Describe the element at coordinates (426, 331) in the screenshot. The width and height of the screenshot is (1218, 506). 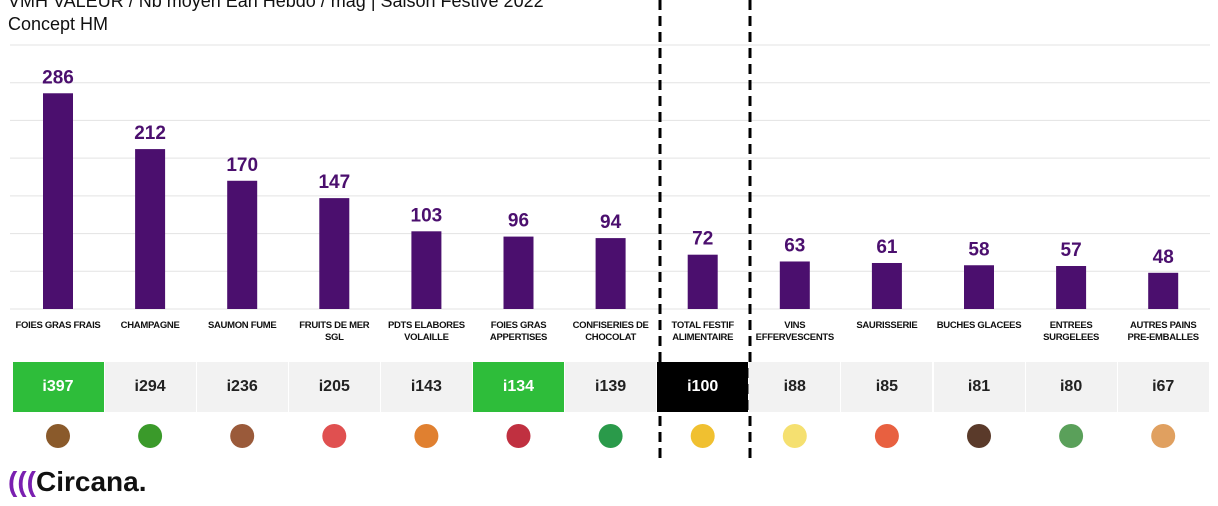
I see `x-tick-label: PDTS ELABORES VOLAILLE` at that location.